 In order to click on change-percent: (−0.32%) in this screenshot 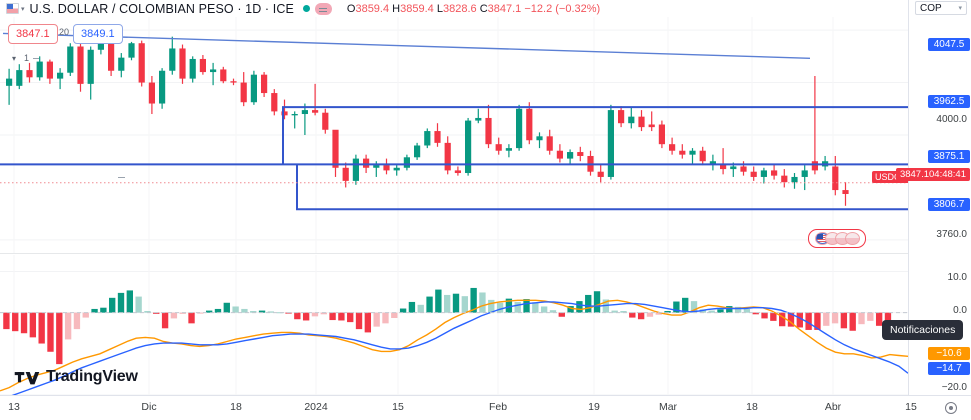, I will do `click(578, 8)`.